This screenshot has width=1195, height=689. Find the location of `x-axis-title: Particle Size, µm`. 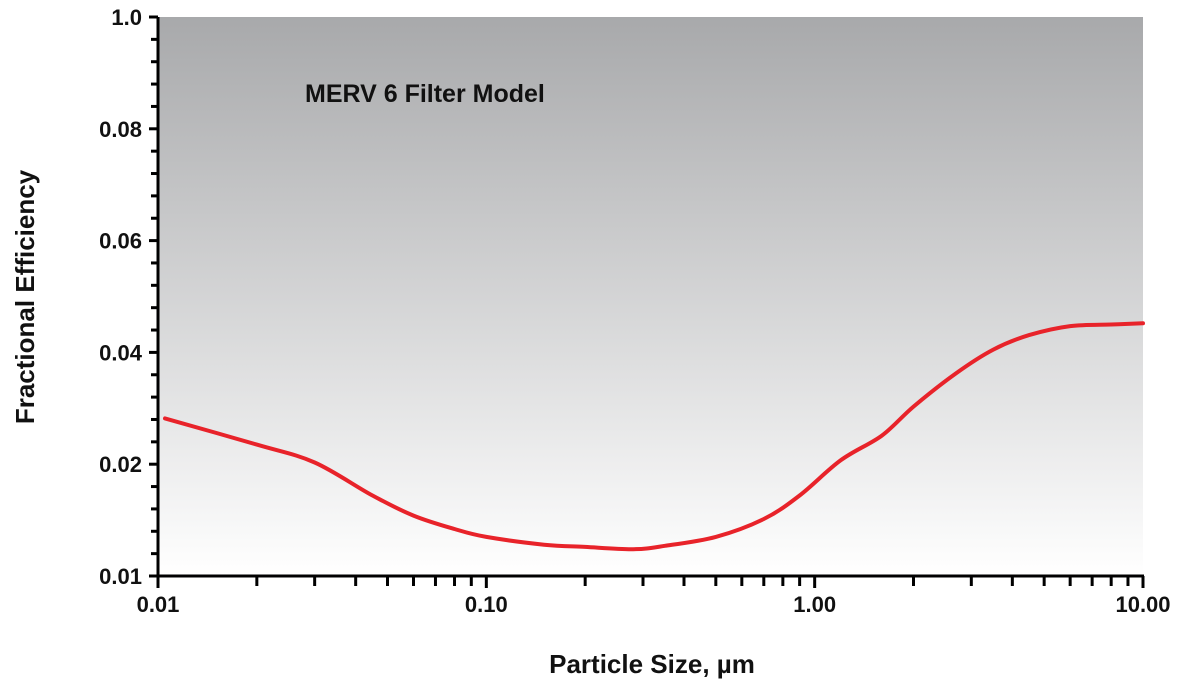

x-axis-title: Particle Size, µm is located at coordinates (652, 664).